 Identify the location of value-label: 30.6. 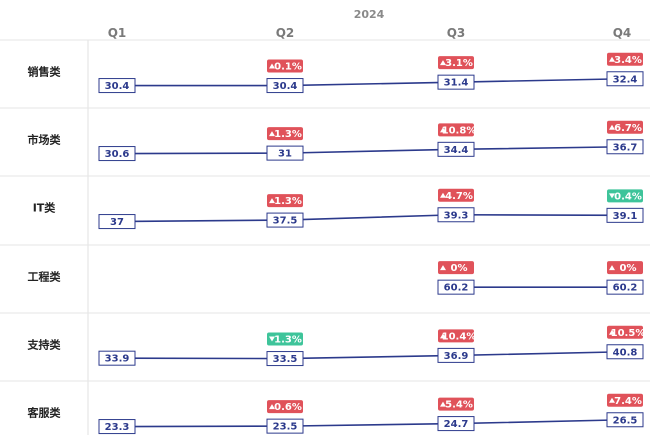
(117, 154).